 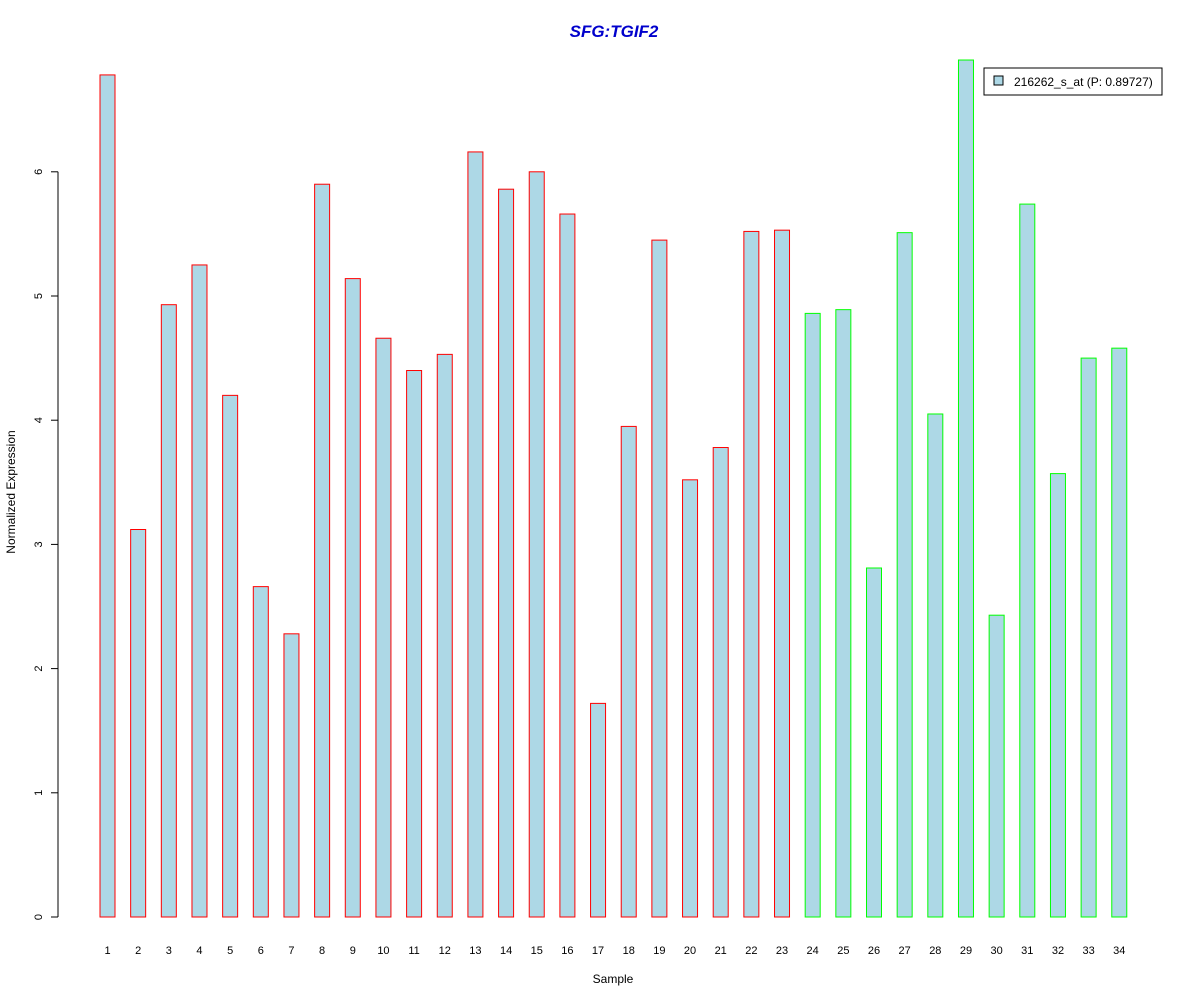 I want to click on x-tick-label: 3, so click(x=169, y=951).